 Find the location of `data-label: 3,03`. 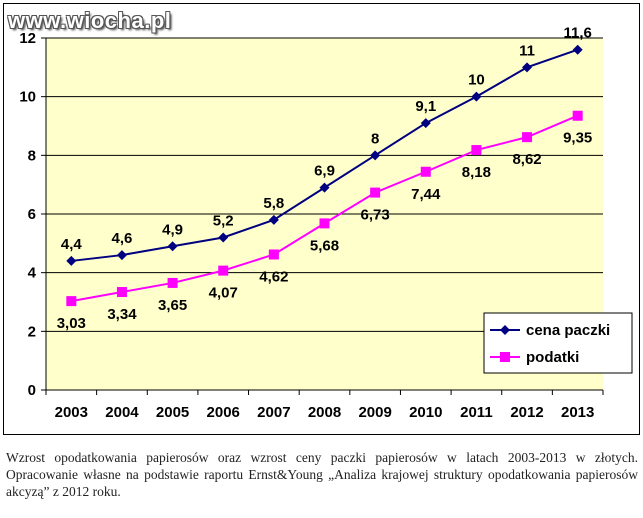

data-label: 3,03 is located at coordinates (71, 323).